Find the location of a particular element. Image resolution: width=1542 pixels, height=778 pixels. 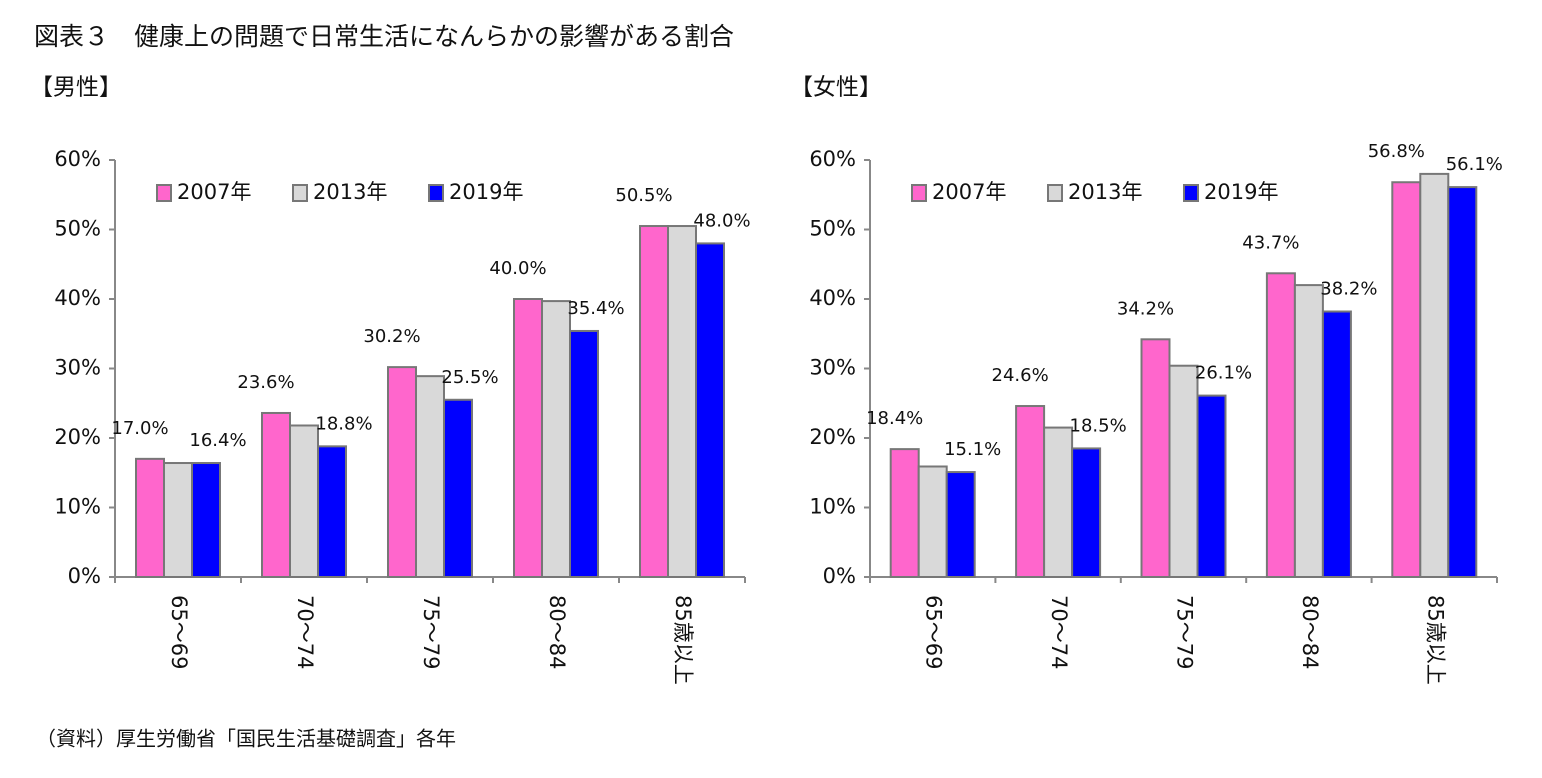

chart-title: 【女性】 is located at coordinates (836, 88).